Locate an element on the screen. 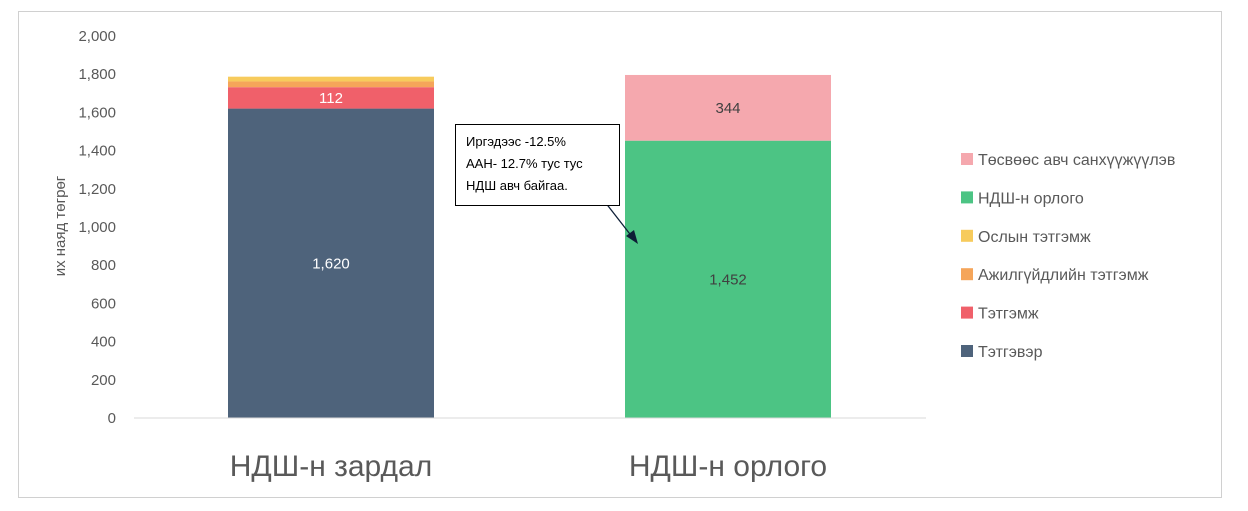 This screenshot has width=1248, height=511. y-axis-label: их наяд төгрөг is located at coordinates (60, 225).